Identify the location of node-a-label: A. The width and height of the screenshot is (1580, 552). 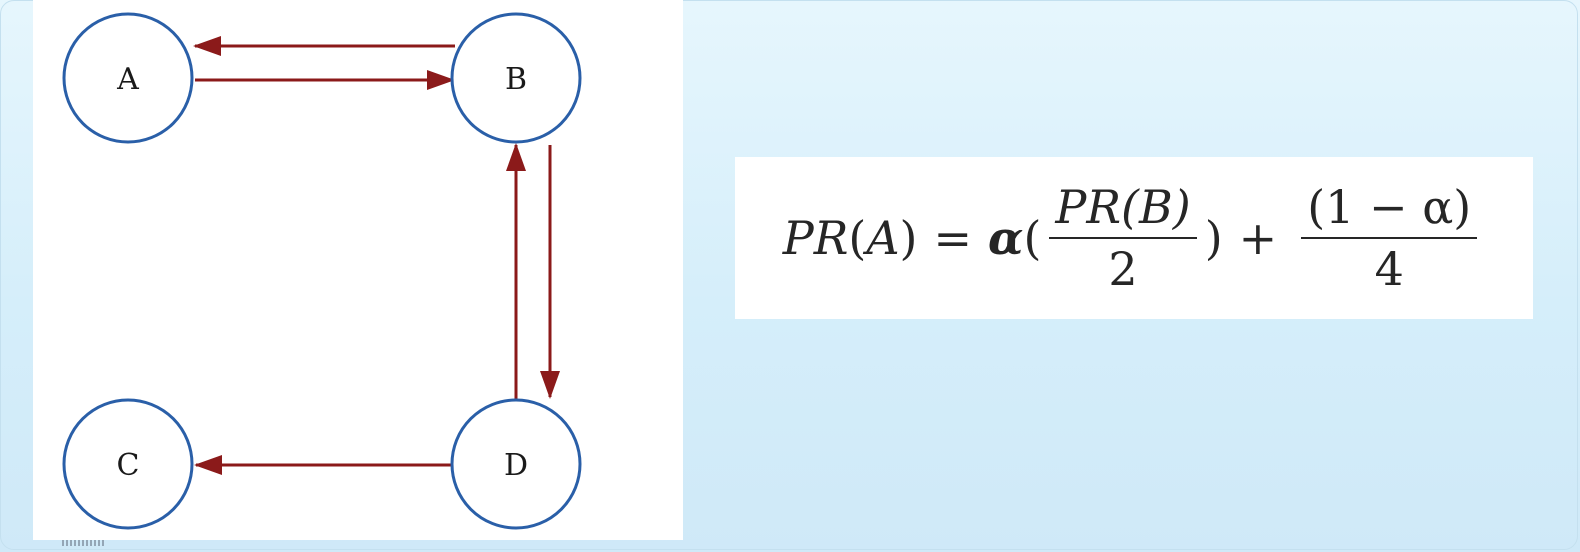
(127, 79).